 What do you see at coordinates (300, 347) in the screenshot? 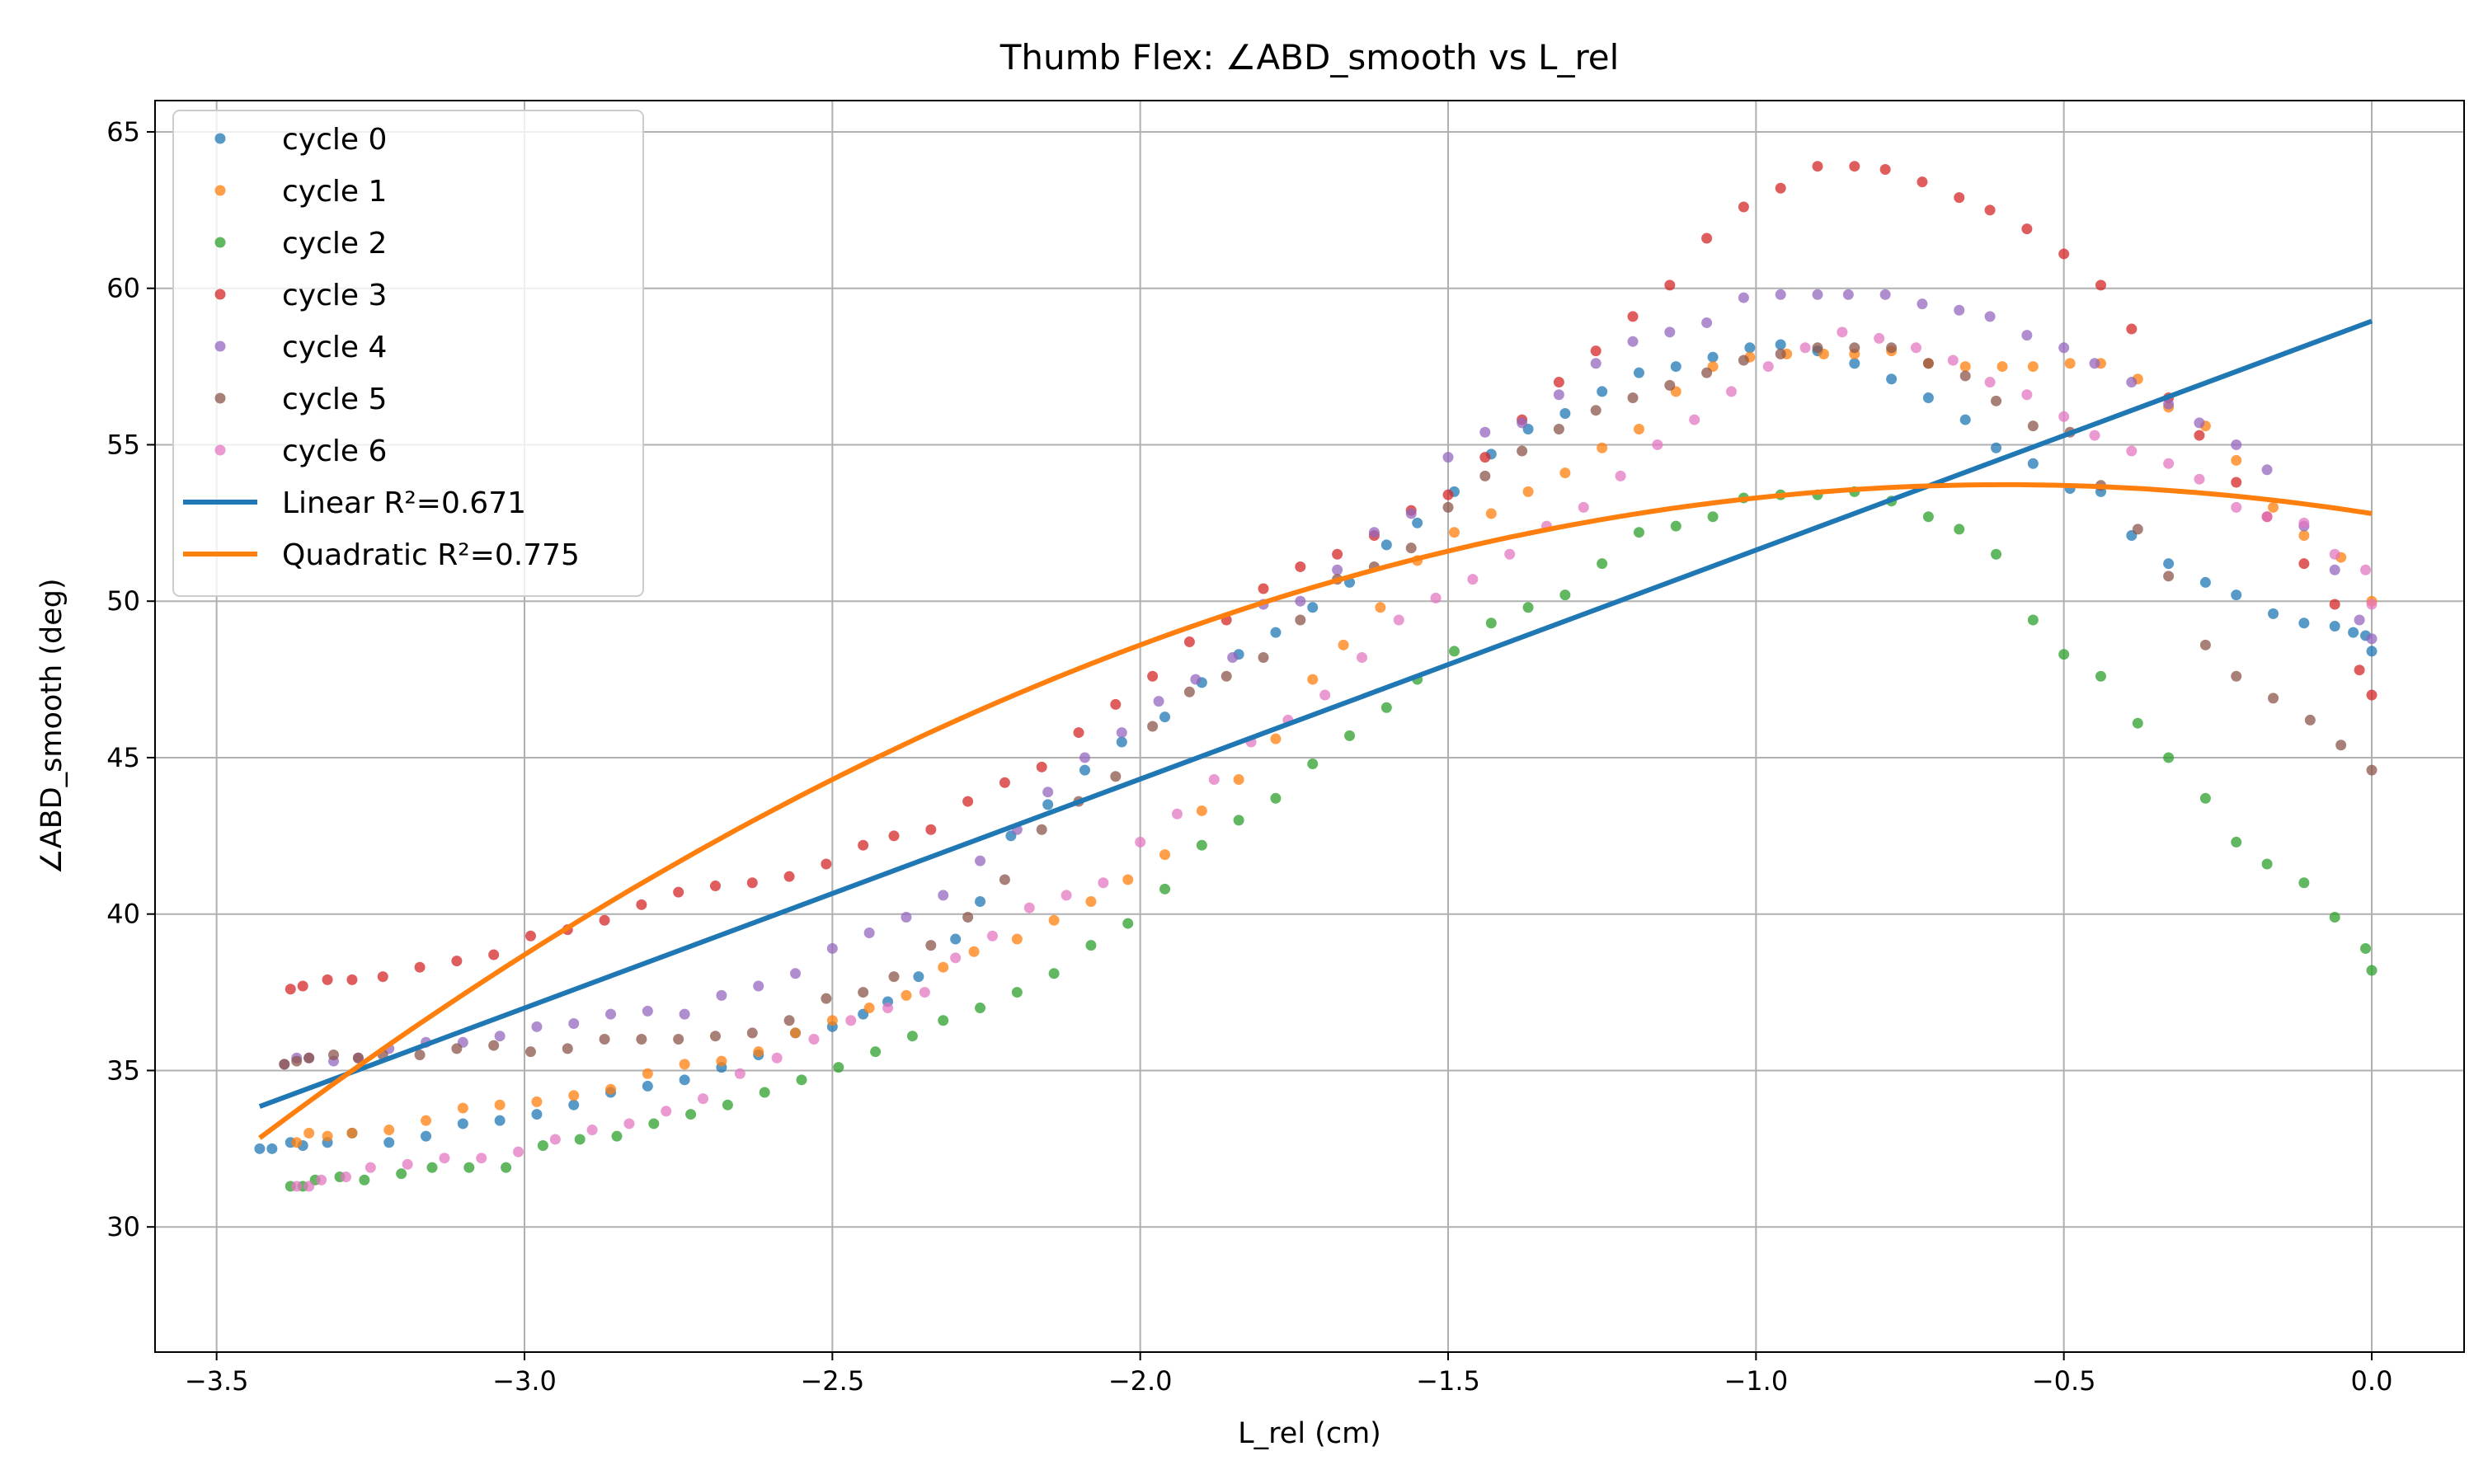
I see `legend-item-cycle-4: cycle 4` at bounding box center [300, 347].